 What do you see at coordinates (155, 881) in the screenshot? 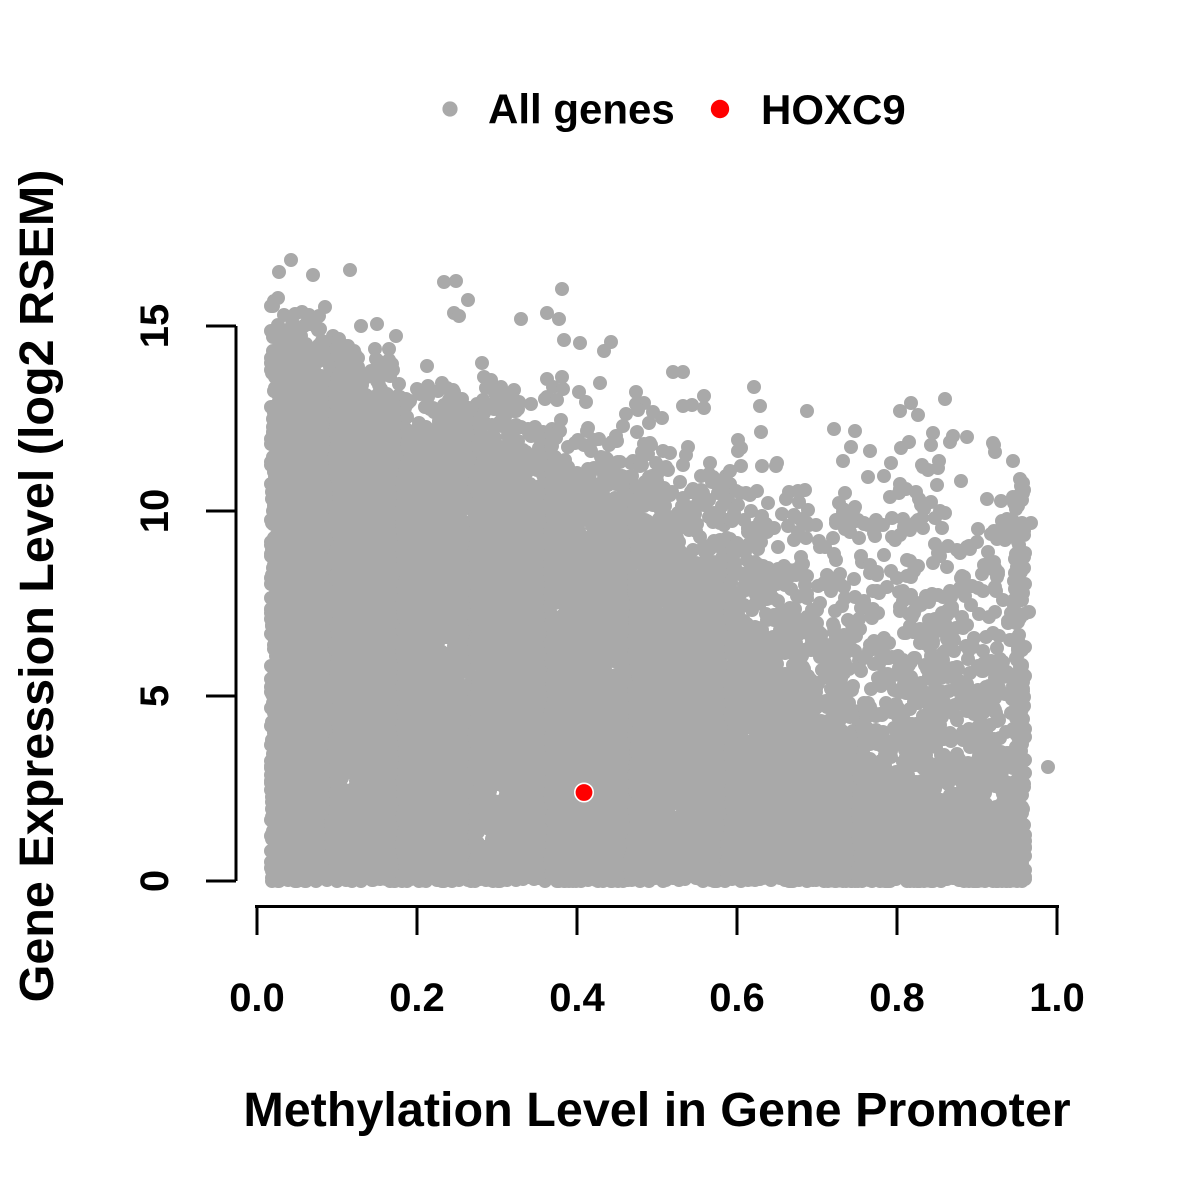
I see `svg-text: 0` at bounding box center [155, 881].